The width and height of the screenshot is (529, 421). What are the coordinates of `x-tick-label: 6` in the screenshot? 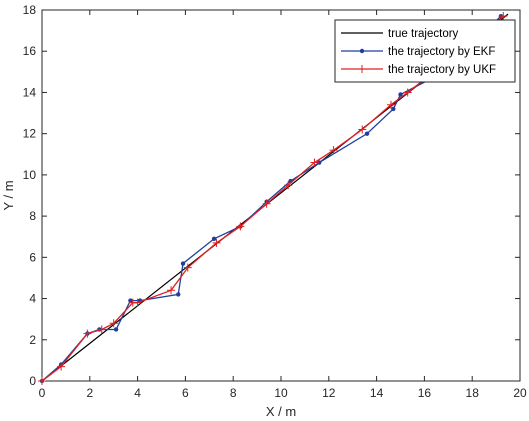 It's located at (185, 393).